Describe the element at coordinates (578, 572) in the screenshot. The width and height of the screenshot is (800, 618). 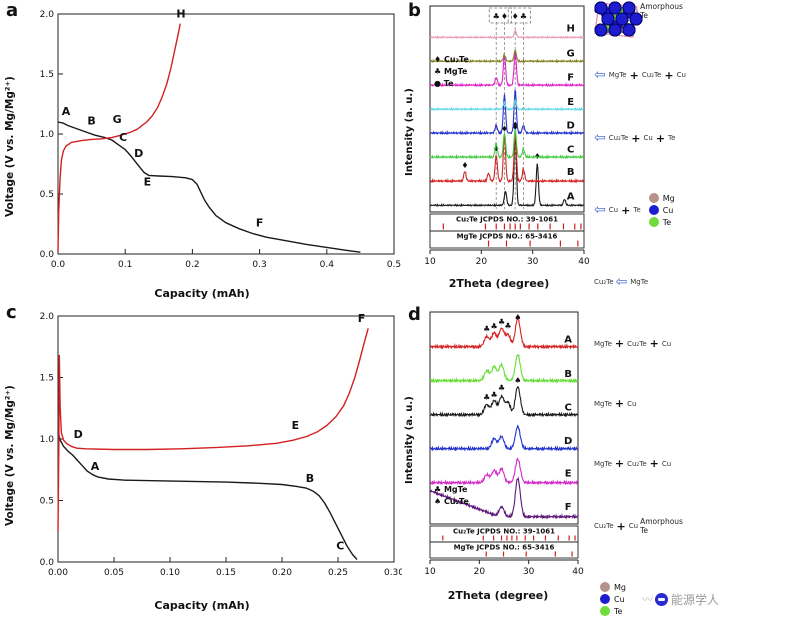
I see `svg-text: 40` at that location.